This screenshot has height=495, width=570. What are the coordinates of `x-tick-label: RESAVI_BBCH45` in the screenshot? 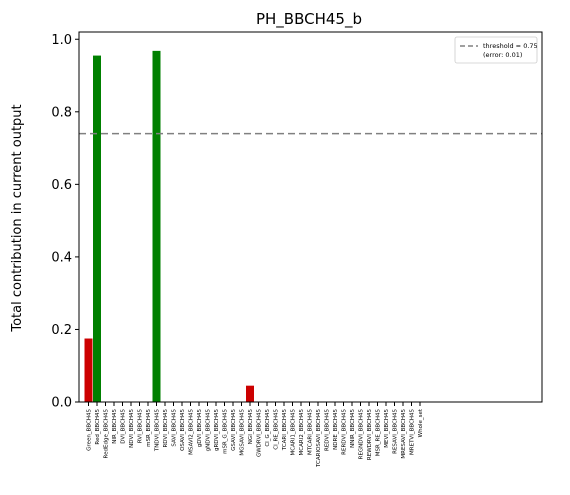 It's located at (396, 430).